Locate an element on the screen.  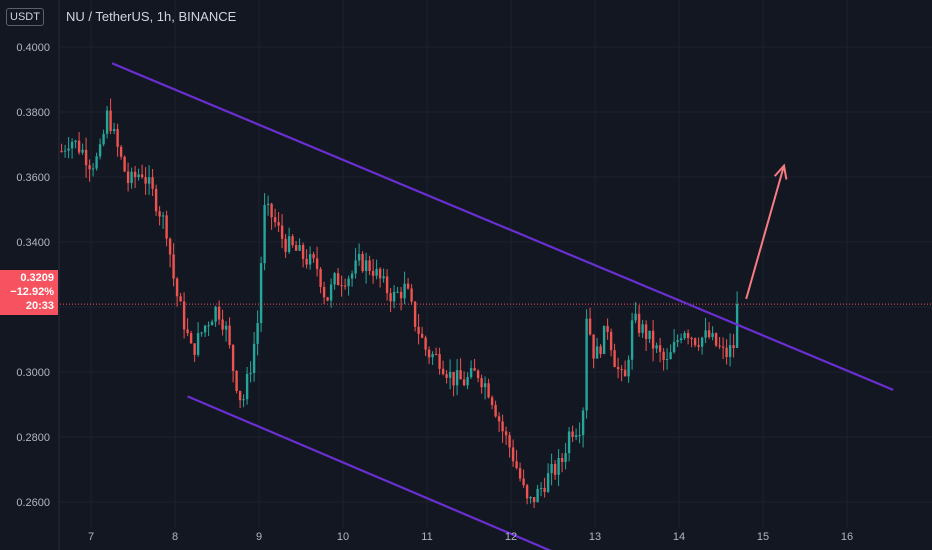
y-tick-label: 0.3000 is located at coordinates (33, 373).